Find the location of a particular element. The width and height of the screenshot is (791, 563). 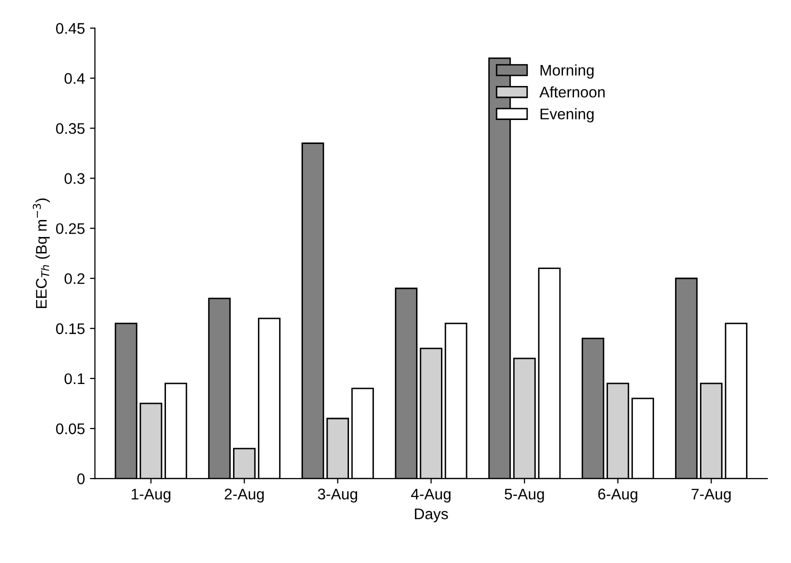

y-tick-label: 0.2 is located at coordinates (74, 278).